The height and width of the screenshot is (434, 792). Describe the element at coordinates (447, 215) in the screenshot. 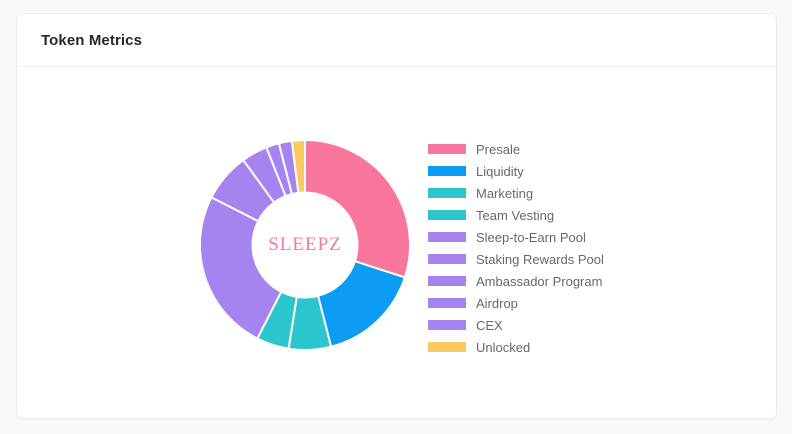

I see `legend-swatch-team-vesting` at that location.